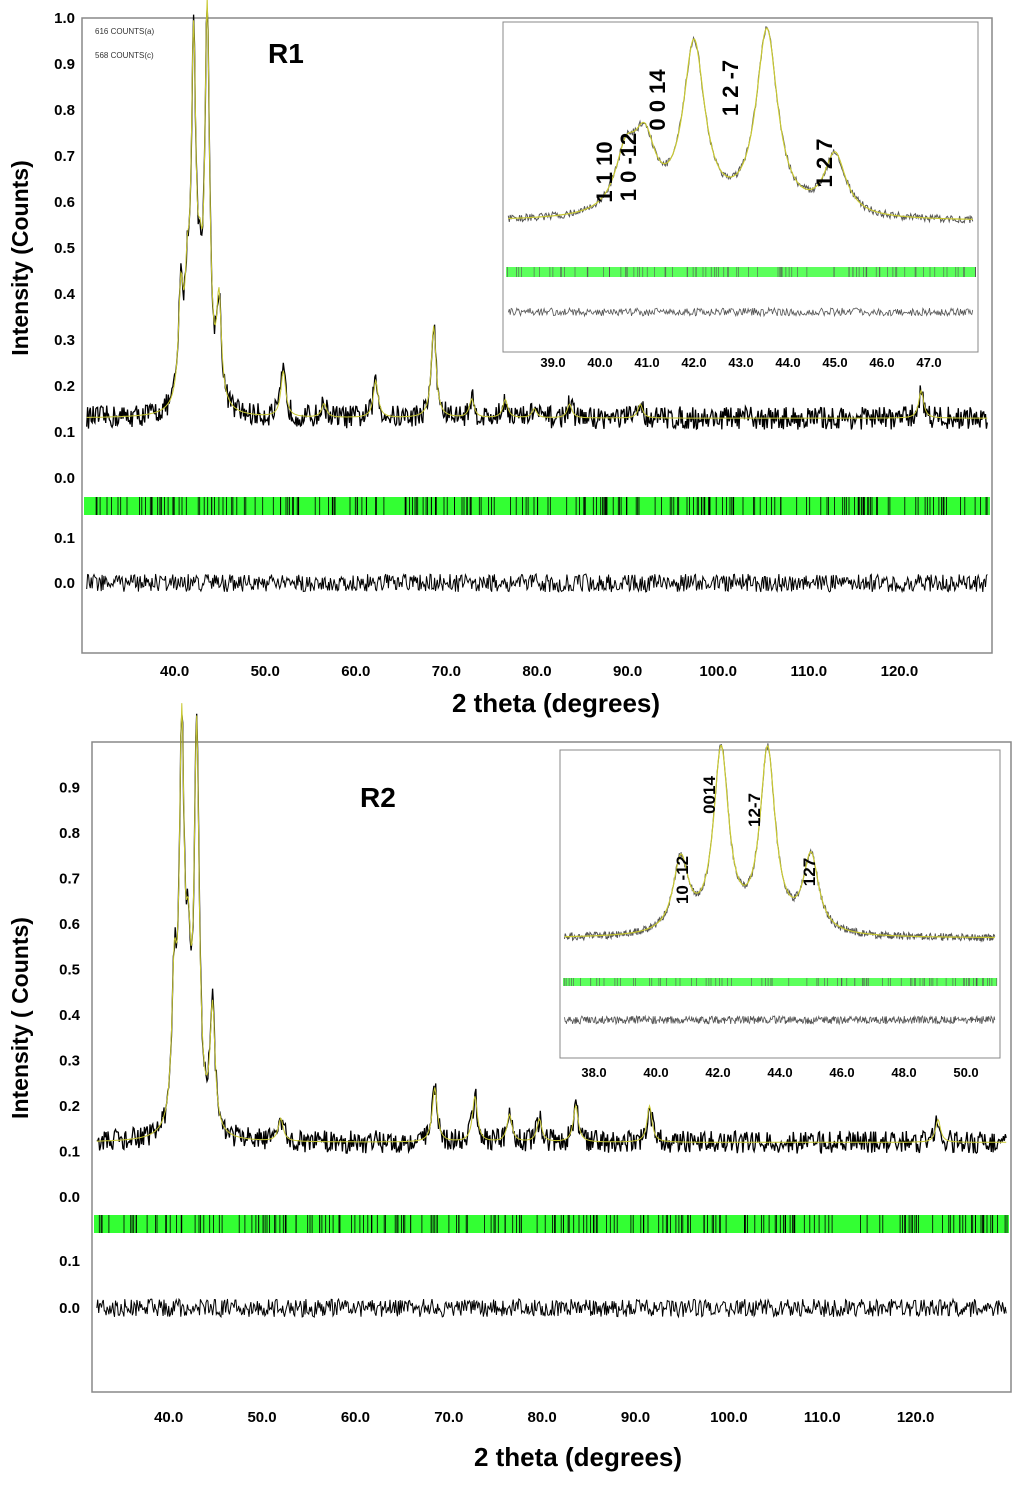 The height and width of the screenshot is (1486, 1024). Describe the element at coordinates (552, 362) in the screenshot. I see `inset-x-tick-label: 39.0` at that location.